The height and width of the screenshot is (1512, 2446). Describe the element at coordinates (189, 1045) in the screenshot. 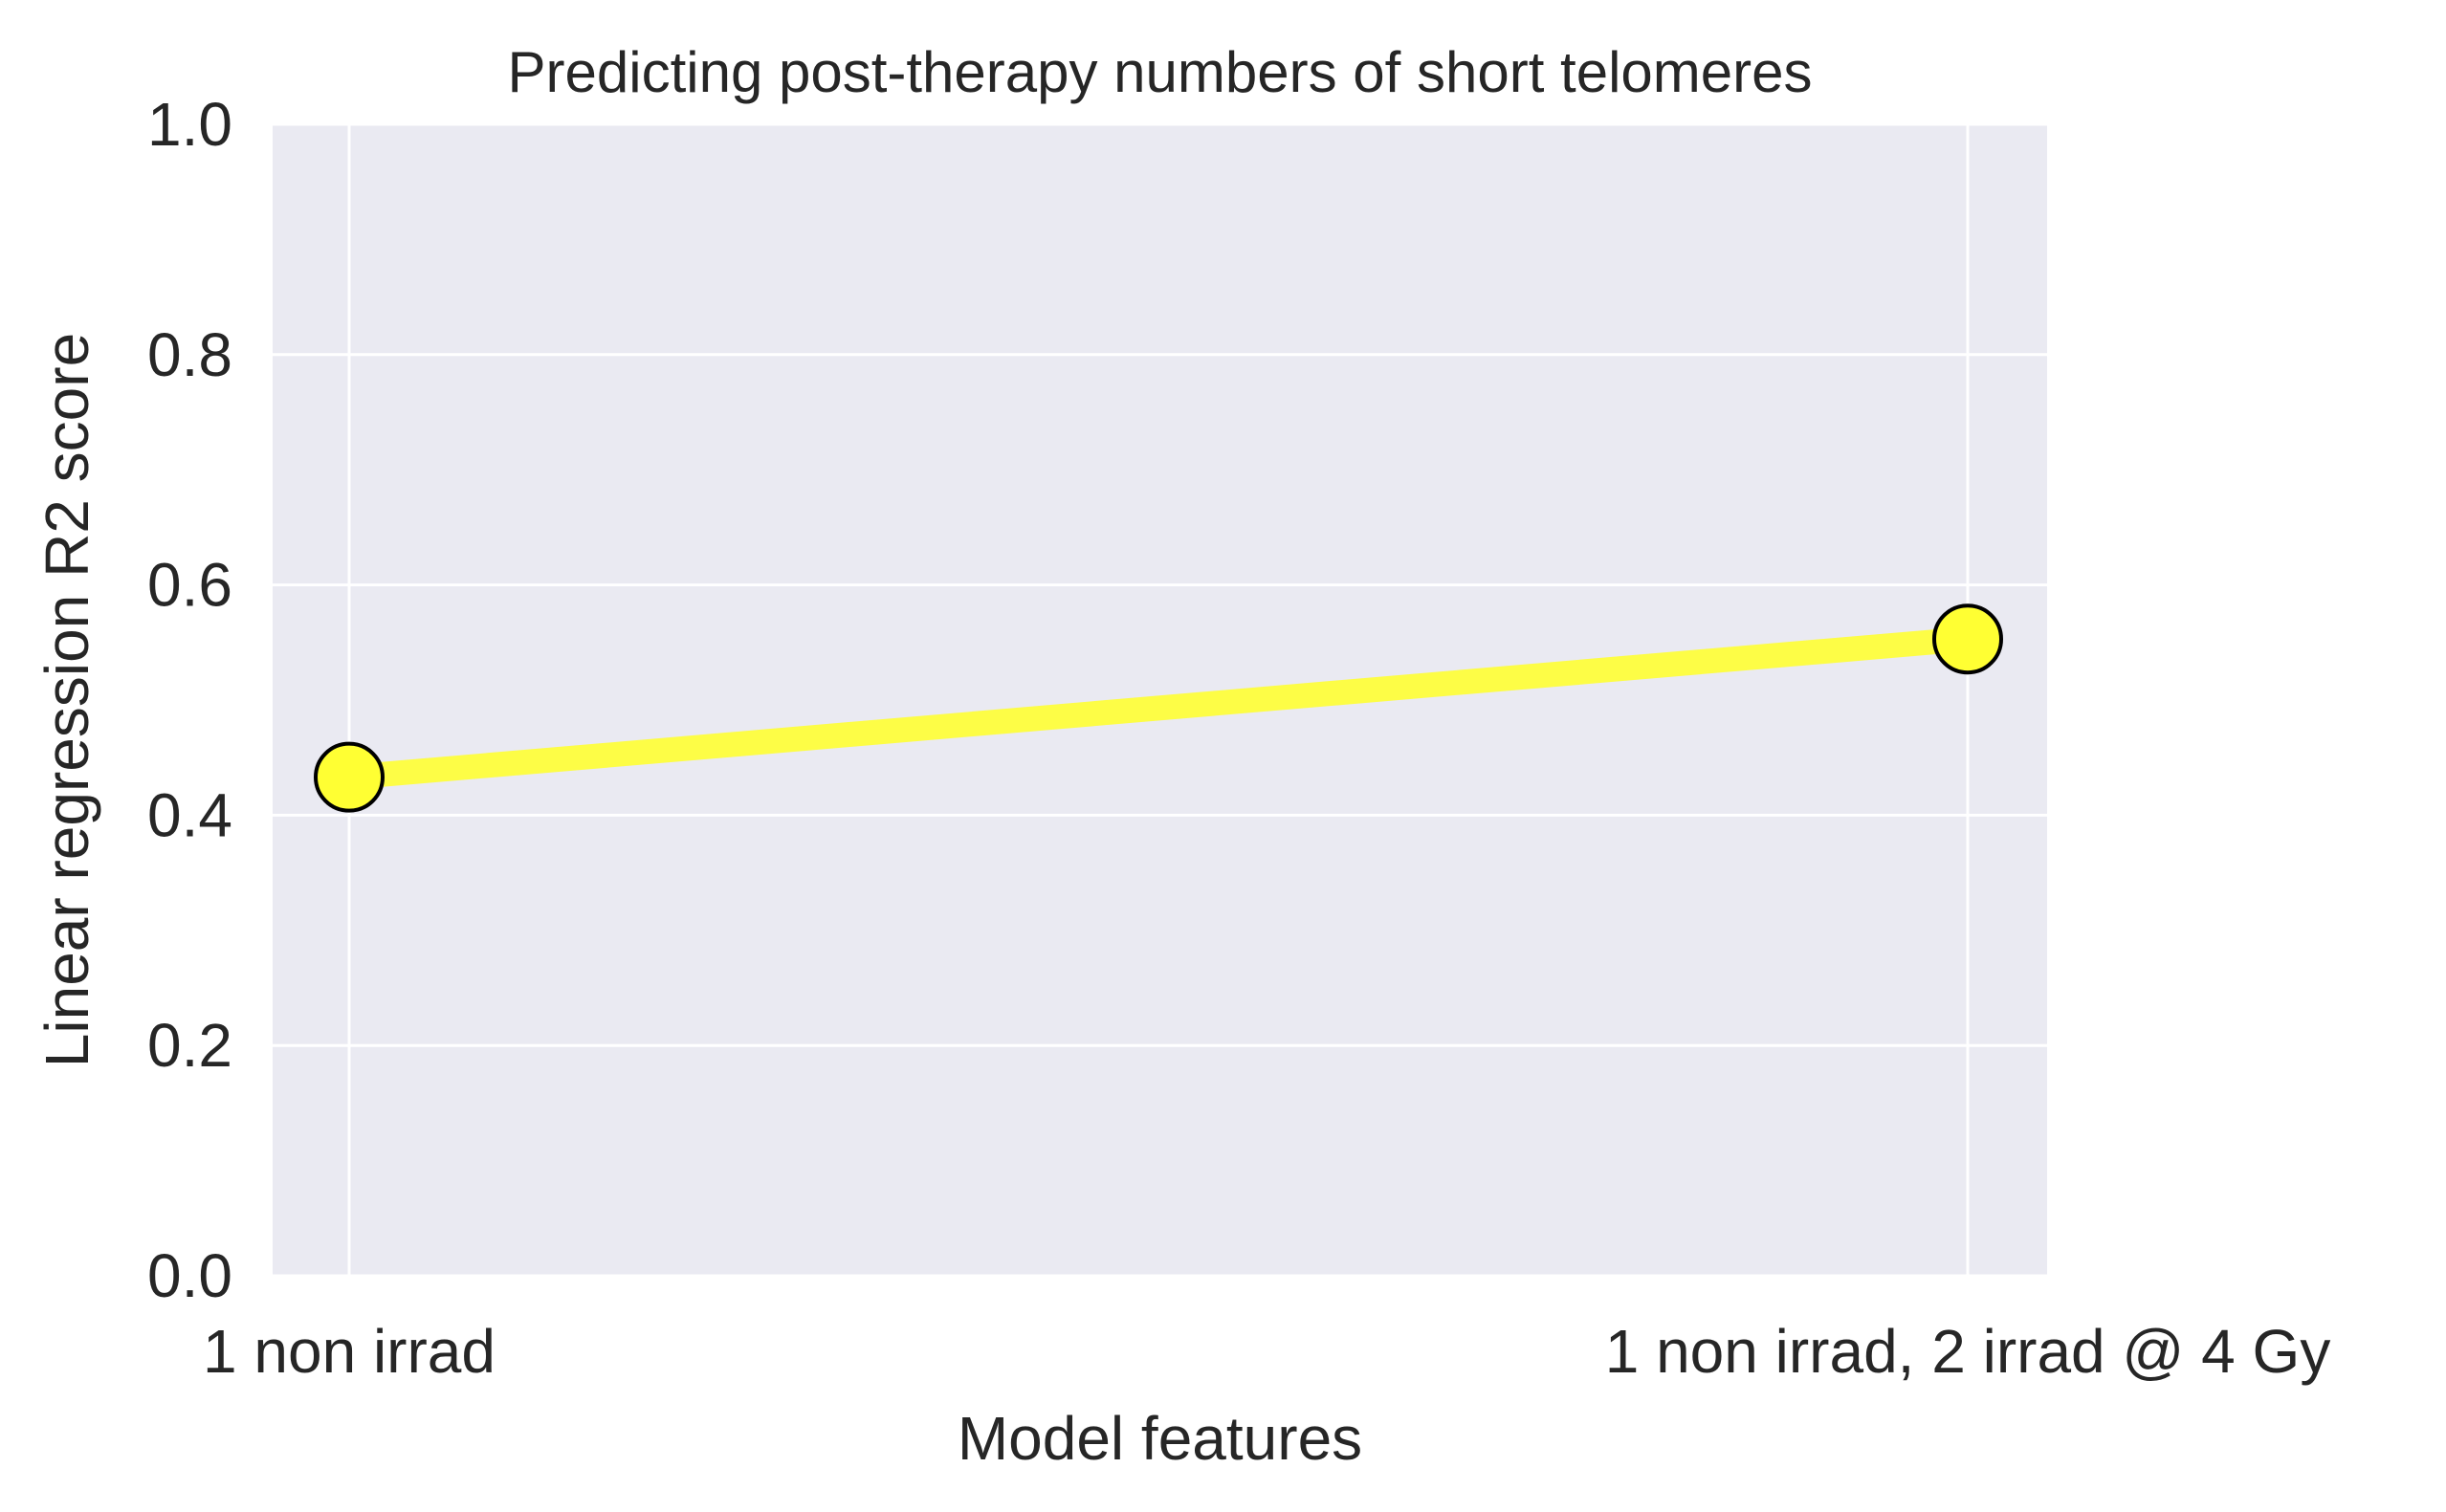

I see `y-tick-label: 0.2` at that location.